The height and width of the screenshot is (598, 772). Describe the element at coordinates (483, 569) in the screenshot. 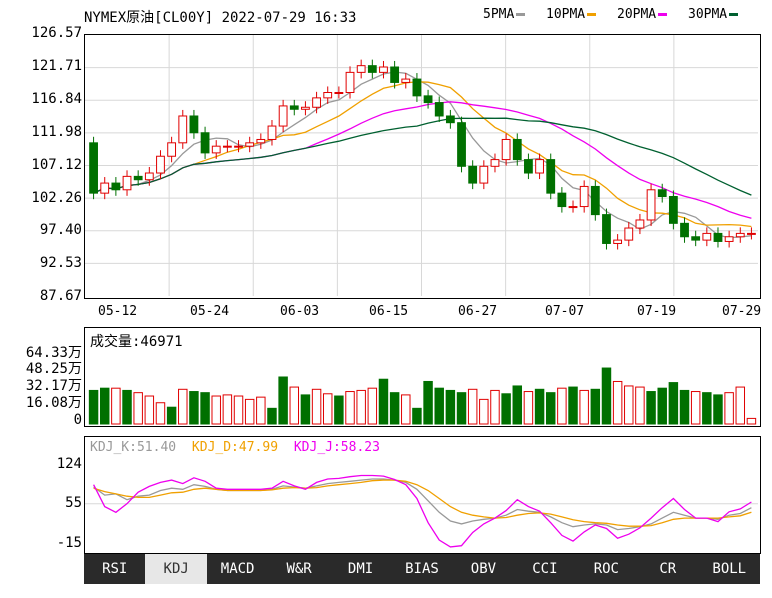

I see `tab-obv: OBV` at that location.